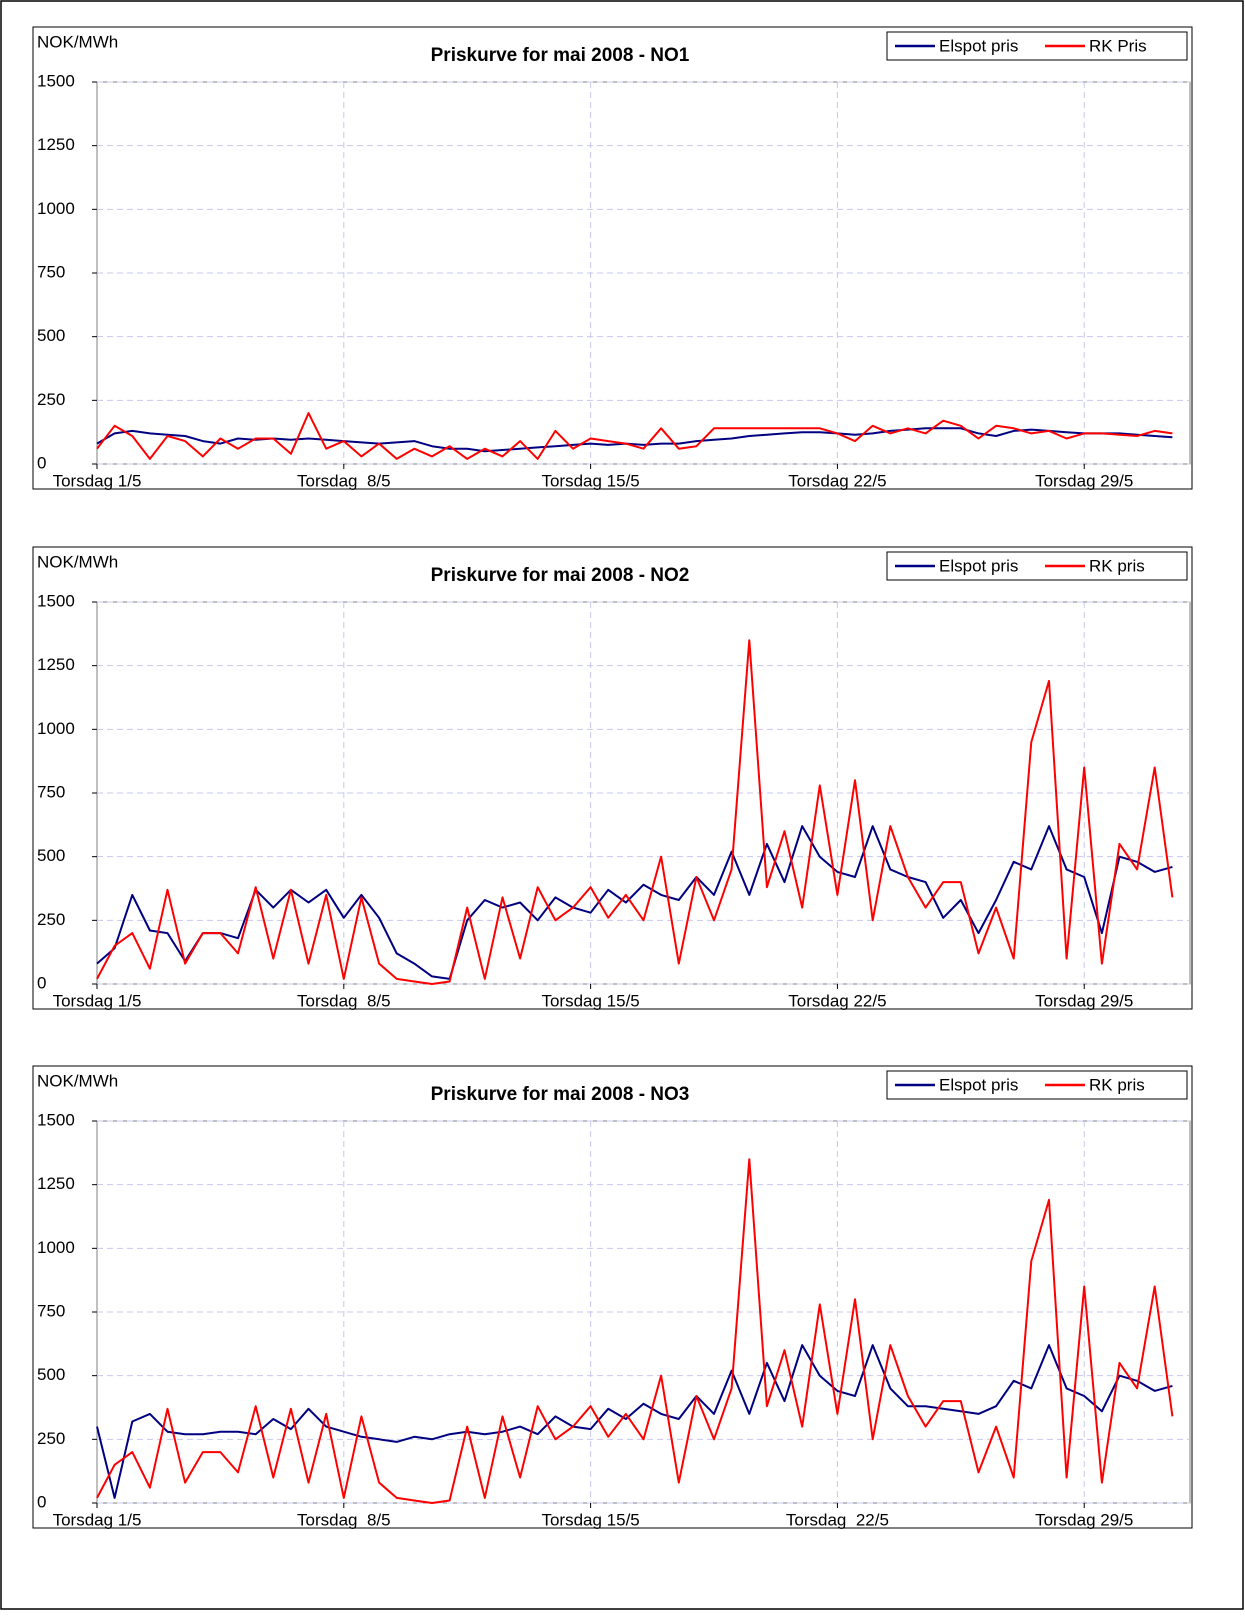 The height and width of the screenshot is (1616, 1245). Describe the element at coordinates (1118, 45) in the screenshot. I see `legend-label: RK Pris` at that location.